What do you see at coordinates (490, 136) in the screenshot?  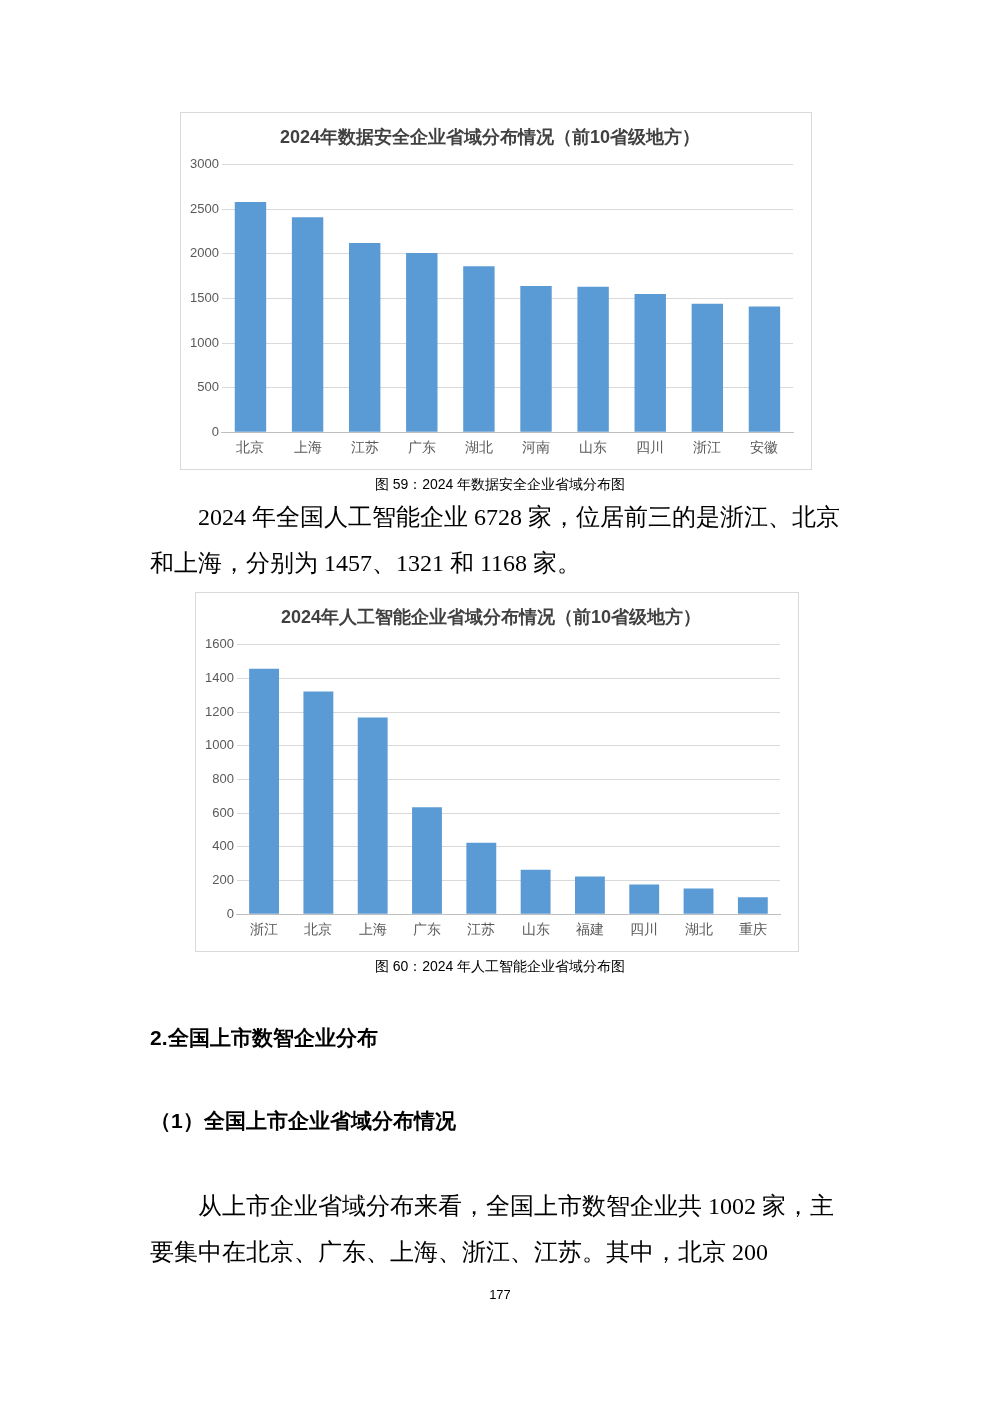 I see `chart-title: 2024年数据安全企业省域分布情况（前10省级地方）` at bounding box center [490, 136].